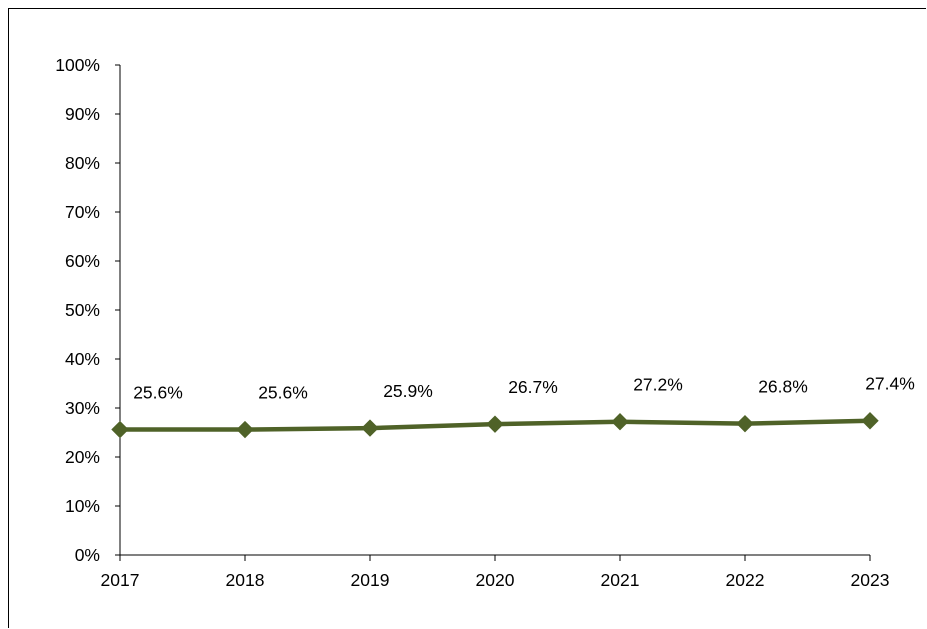 This screenshot has width=927, height=629. I want to click on y-tick-label: 30%, so click(82, 408).